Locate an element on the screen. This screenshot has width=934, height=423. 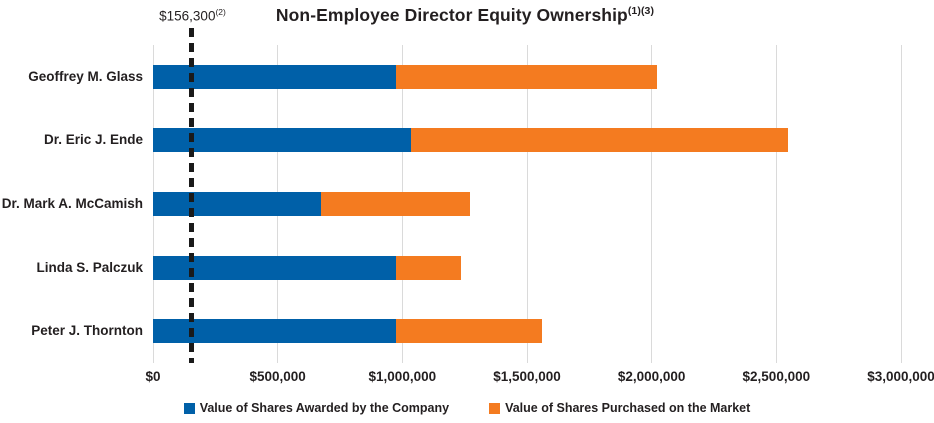
legend-label: Value of Shares Awarded by the Company is located at coordinates (324, 408).